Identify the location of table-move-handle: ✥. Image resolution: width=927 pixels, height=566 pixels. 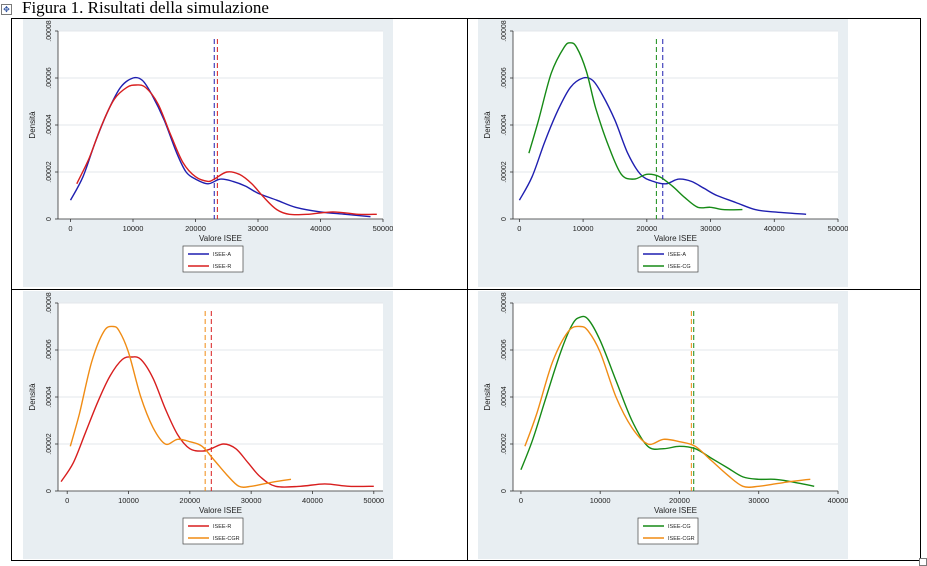
(6, 9).